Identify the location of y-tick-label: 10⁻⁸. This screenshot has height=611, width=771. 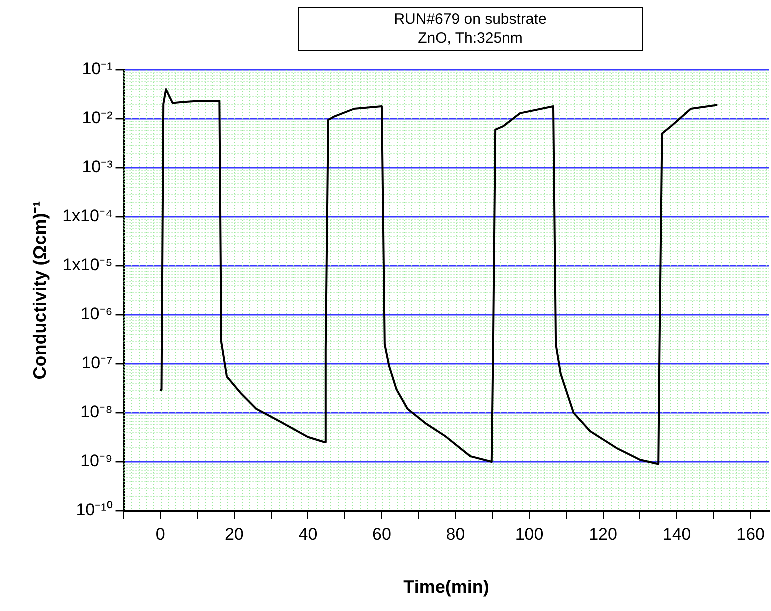
(96, 412).